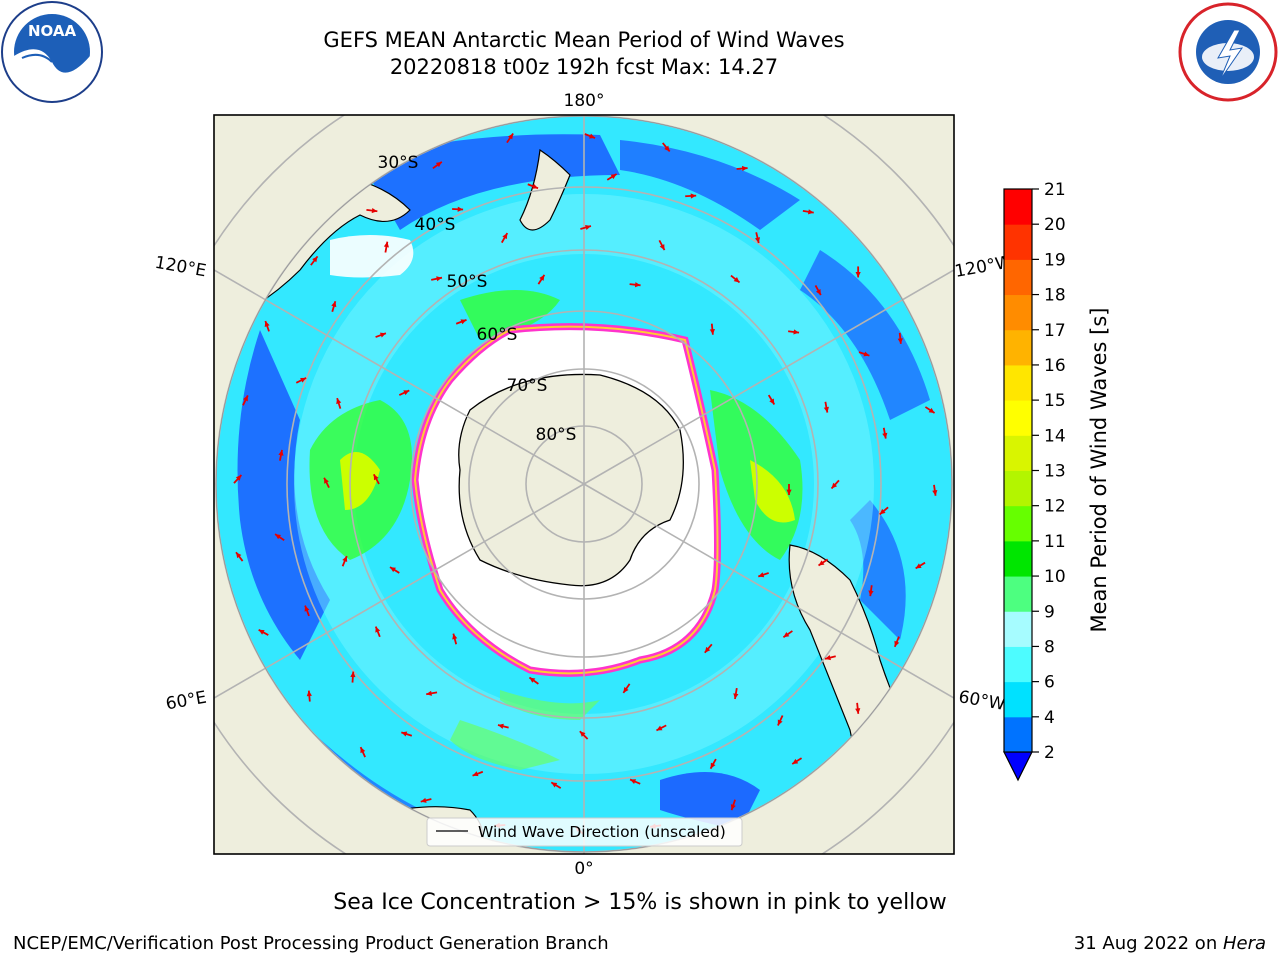 The image size is (1280, 960). Describe the element at coordinates (52, 52) in the screenshot. I see `noaa-logo-icon: NOAA` at that location.